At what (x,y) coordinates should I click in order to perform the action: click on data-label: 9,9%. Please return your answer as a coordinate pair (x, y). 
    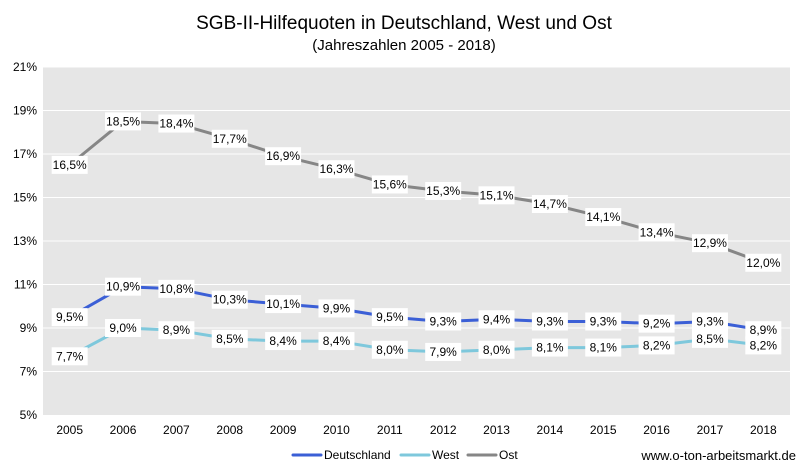
    Looking at the image, I should click on (337, 308).